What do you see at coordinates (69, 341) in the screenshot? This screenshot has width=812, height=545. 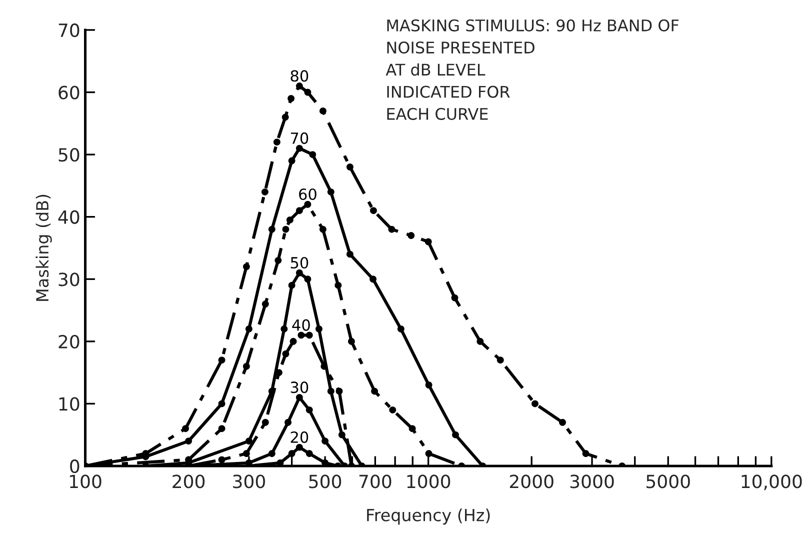 I see `y-tick-label: 20` at bounding box center [69, 341].